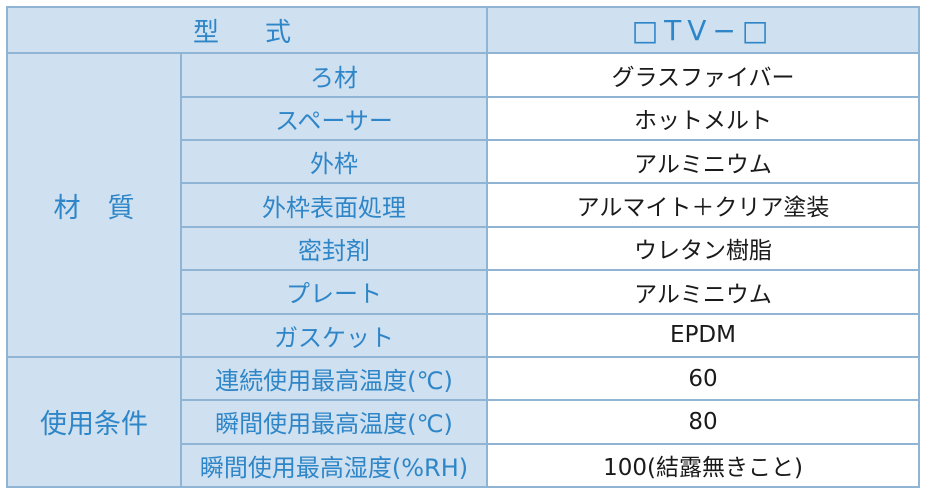 The image size is (926, 498). I want to click on header-row: 型 式 □TV−□, so click(463, 30).